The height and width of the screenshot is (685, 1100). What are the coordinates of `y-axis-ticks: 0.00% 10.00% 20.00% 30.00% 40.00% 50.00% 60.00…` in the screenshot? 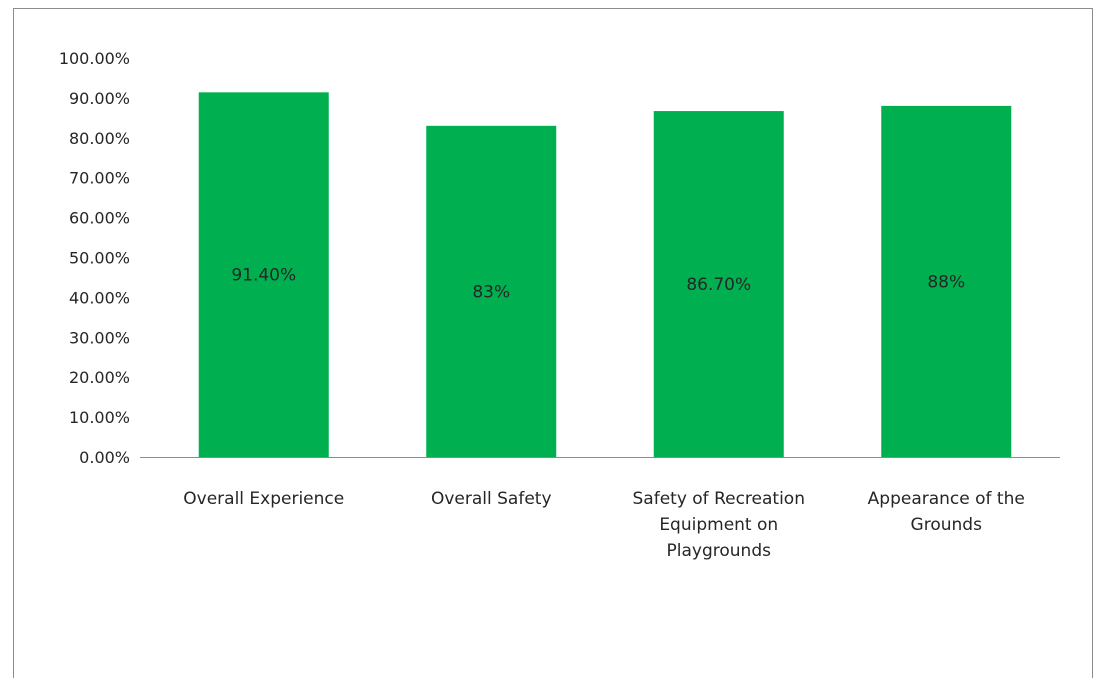 It's located at (94, 258).